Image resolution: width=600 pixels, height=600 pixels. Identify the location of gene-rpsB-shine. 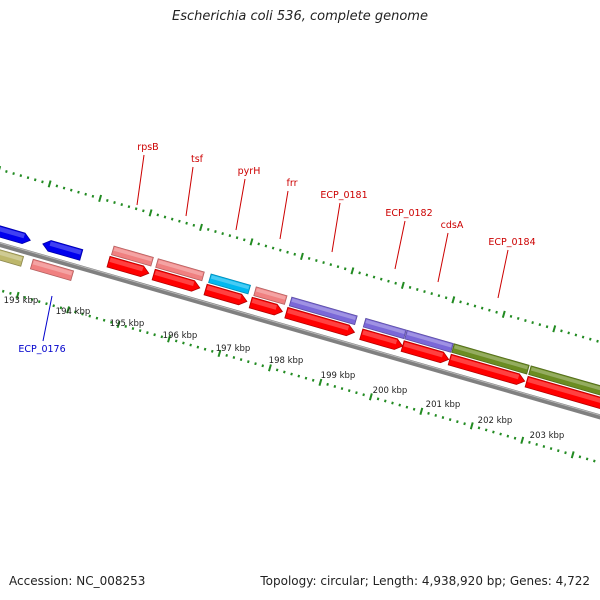
(133, 254).